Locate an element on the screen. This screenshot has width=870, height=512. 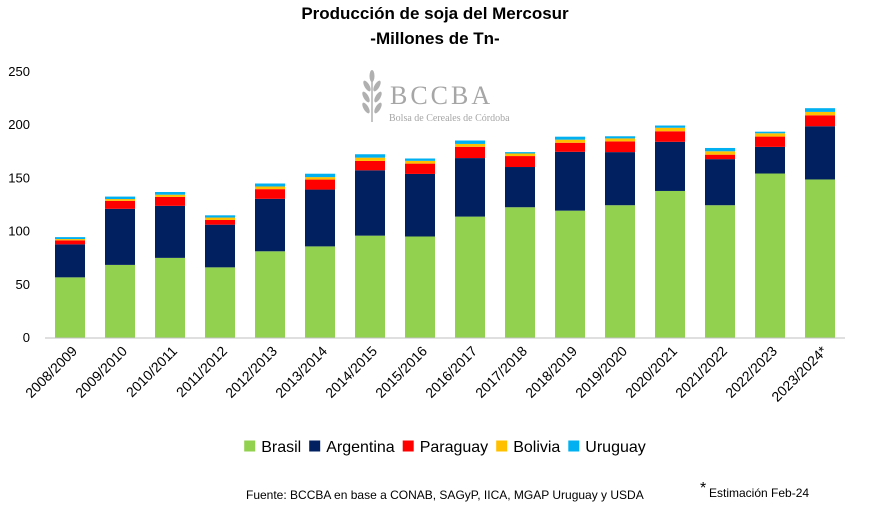
legend-item-argentina: Argentina is located at coordinates (352, 447).